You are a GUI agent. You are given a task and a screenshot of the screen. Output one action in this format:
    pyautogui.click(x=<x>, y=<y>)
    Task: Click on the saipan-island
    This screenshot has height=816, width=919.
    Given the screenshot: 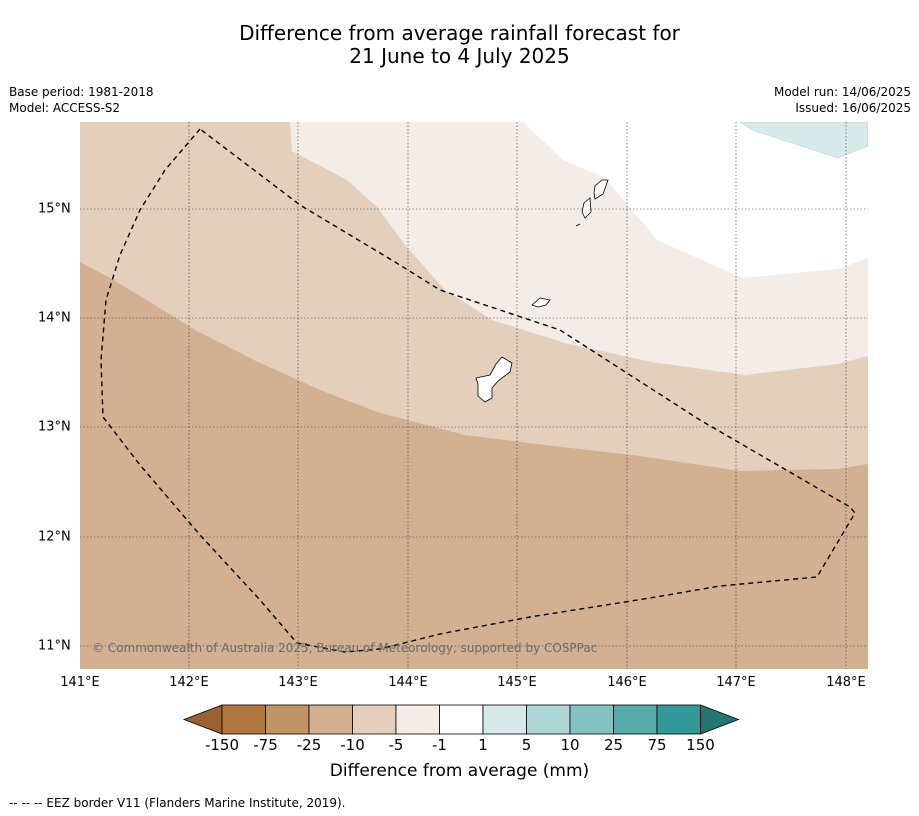 What is the action you would take?
    pyautogui.click(x=601, y=189)
    